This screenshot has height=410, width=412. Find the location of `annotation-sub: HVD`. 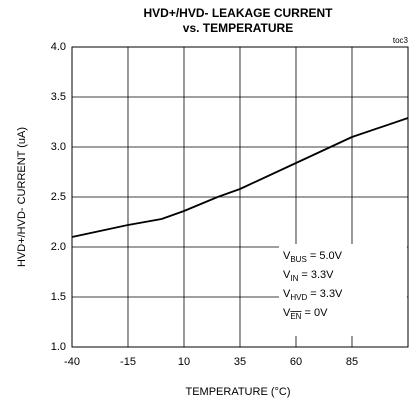

annotation-sub: HVD is located at coordinates (298, 297).